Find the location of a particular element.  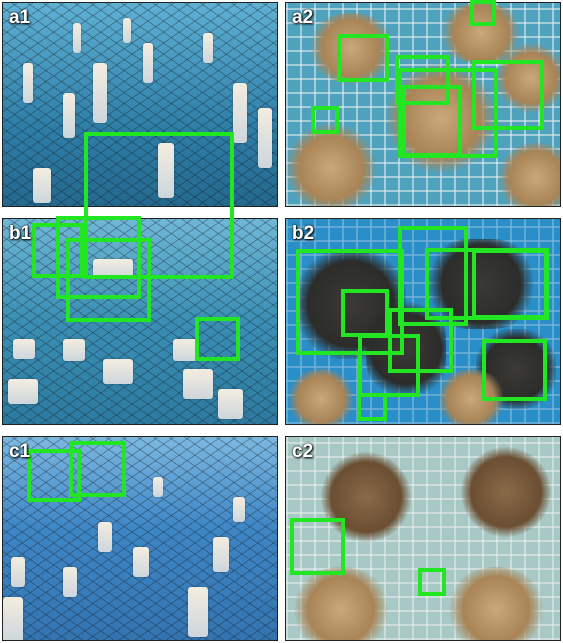

panel-label: a2 is located at coordinates (303, 17).